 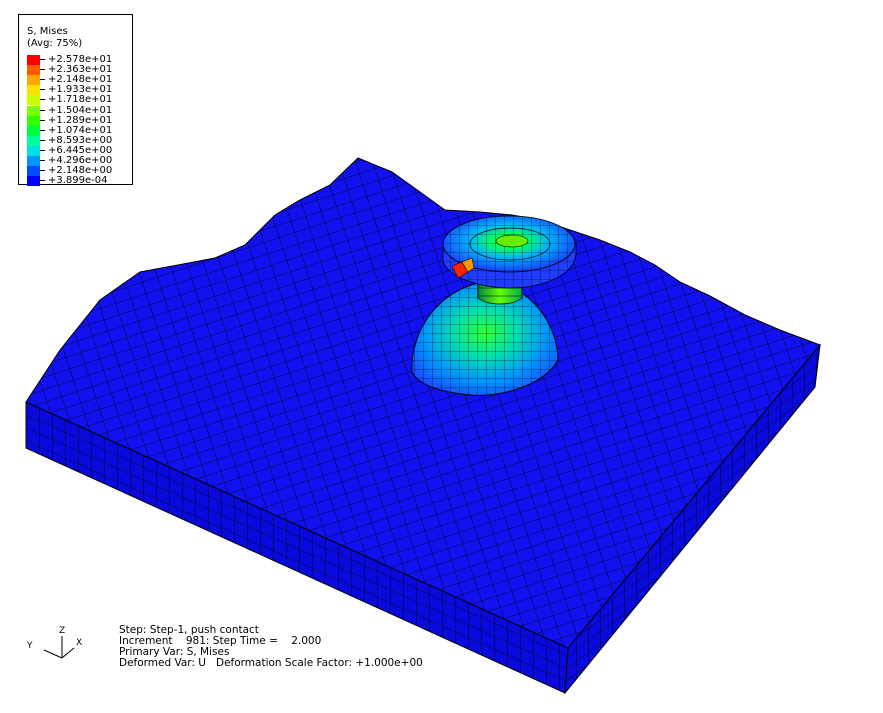 What do you see at coordinates (485, 338) in the screenshot?
I see `bell-part` at bounding box center [485, 338].